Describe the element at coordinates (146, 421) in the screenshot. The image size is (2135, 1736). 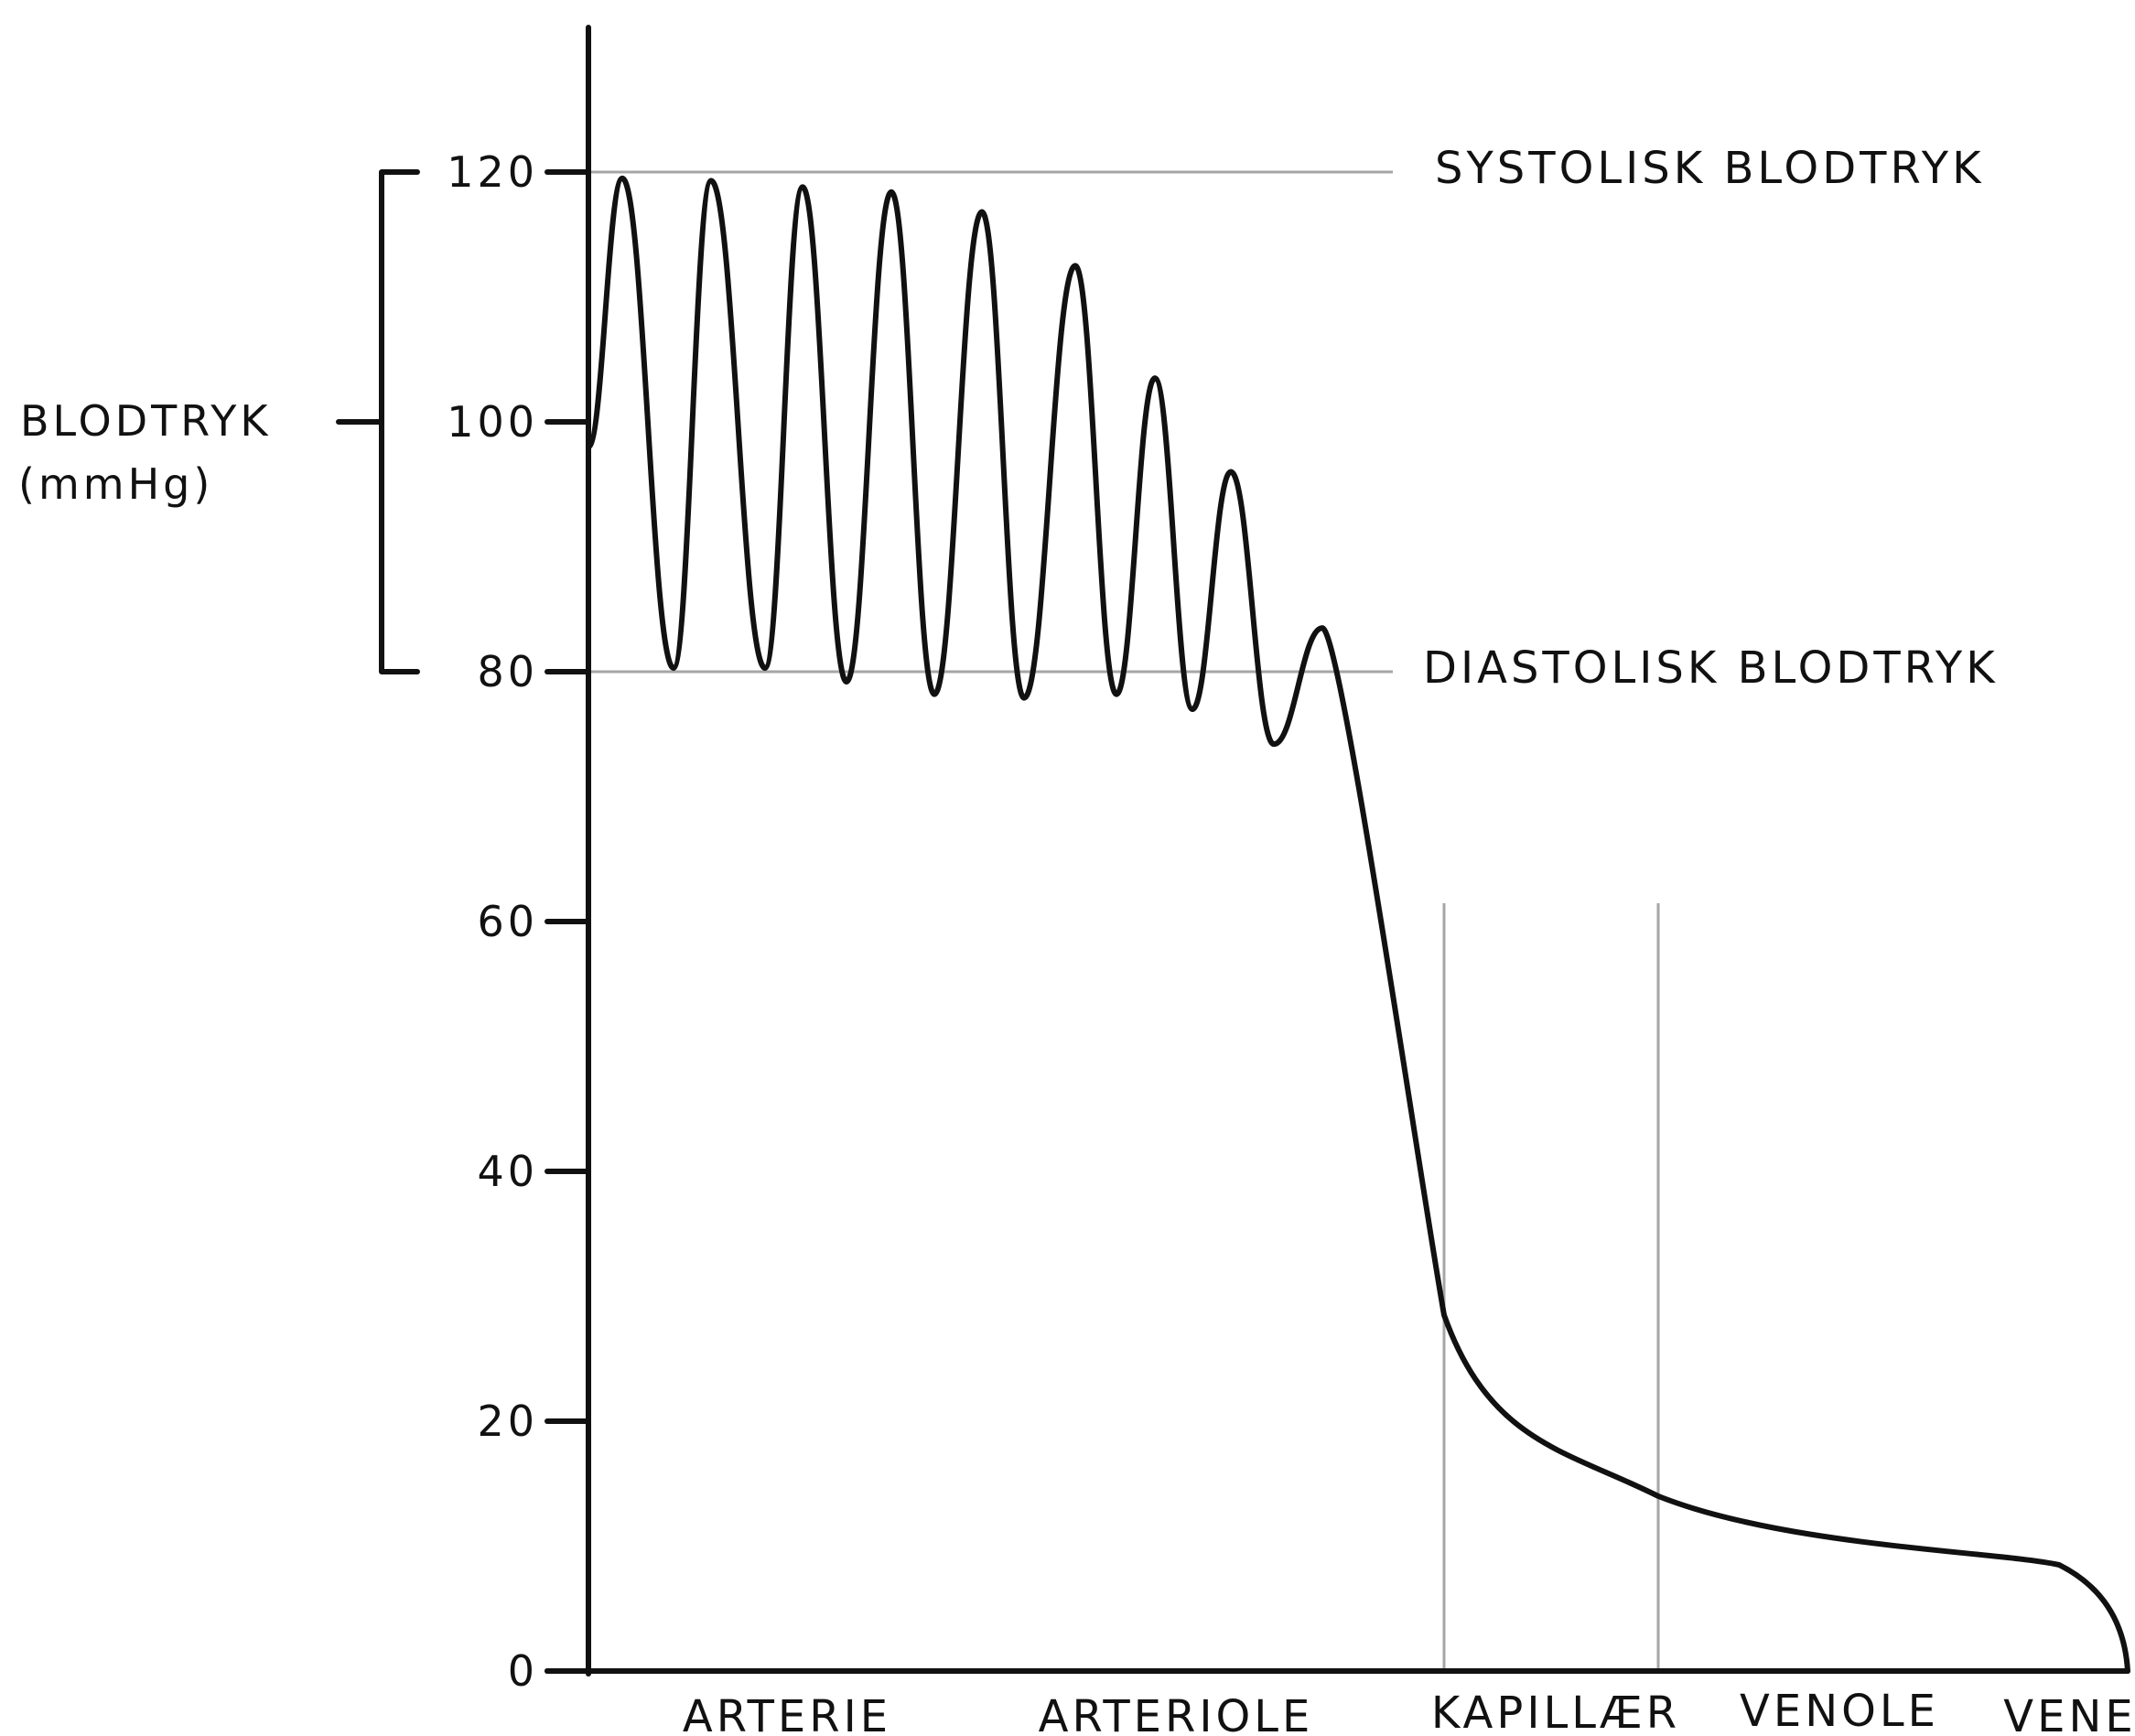
I see `y-axis-title: BLODTRYK` at that location.